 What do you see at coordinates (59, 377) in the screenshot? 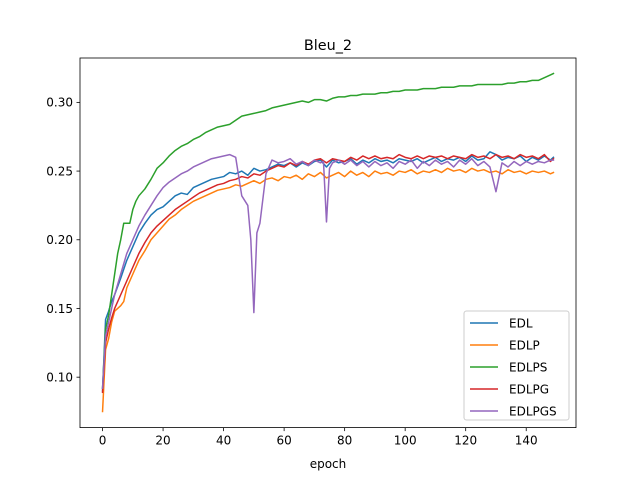
I see `y-tick-label: 0.10` at bounding box center [59, 377].